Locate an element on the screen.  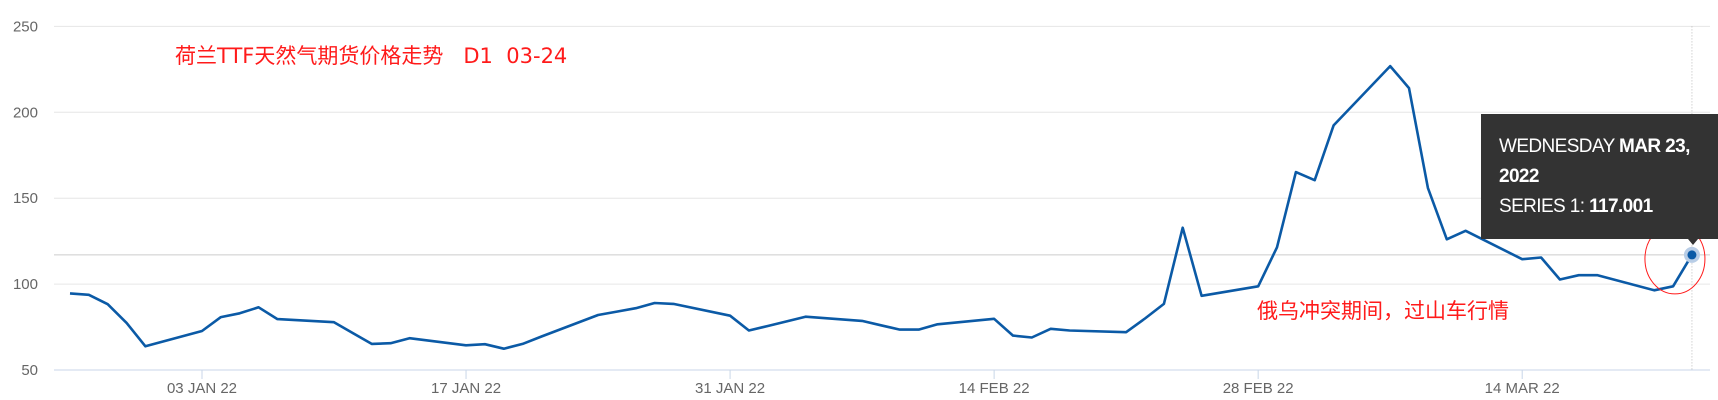
y-tick-label: 150 is located at coordinates (25, 198).